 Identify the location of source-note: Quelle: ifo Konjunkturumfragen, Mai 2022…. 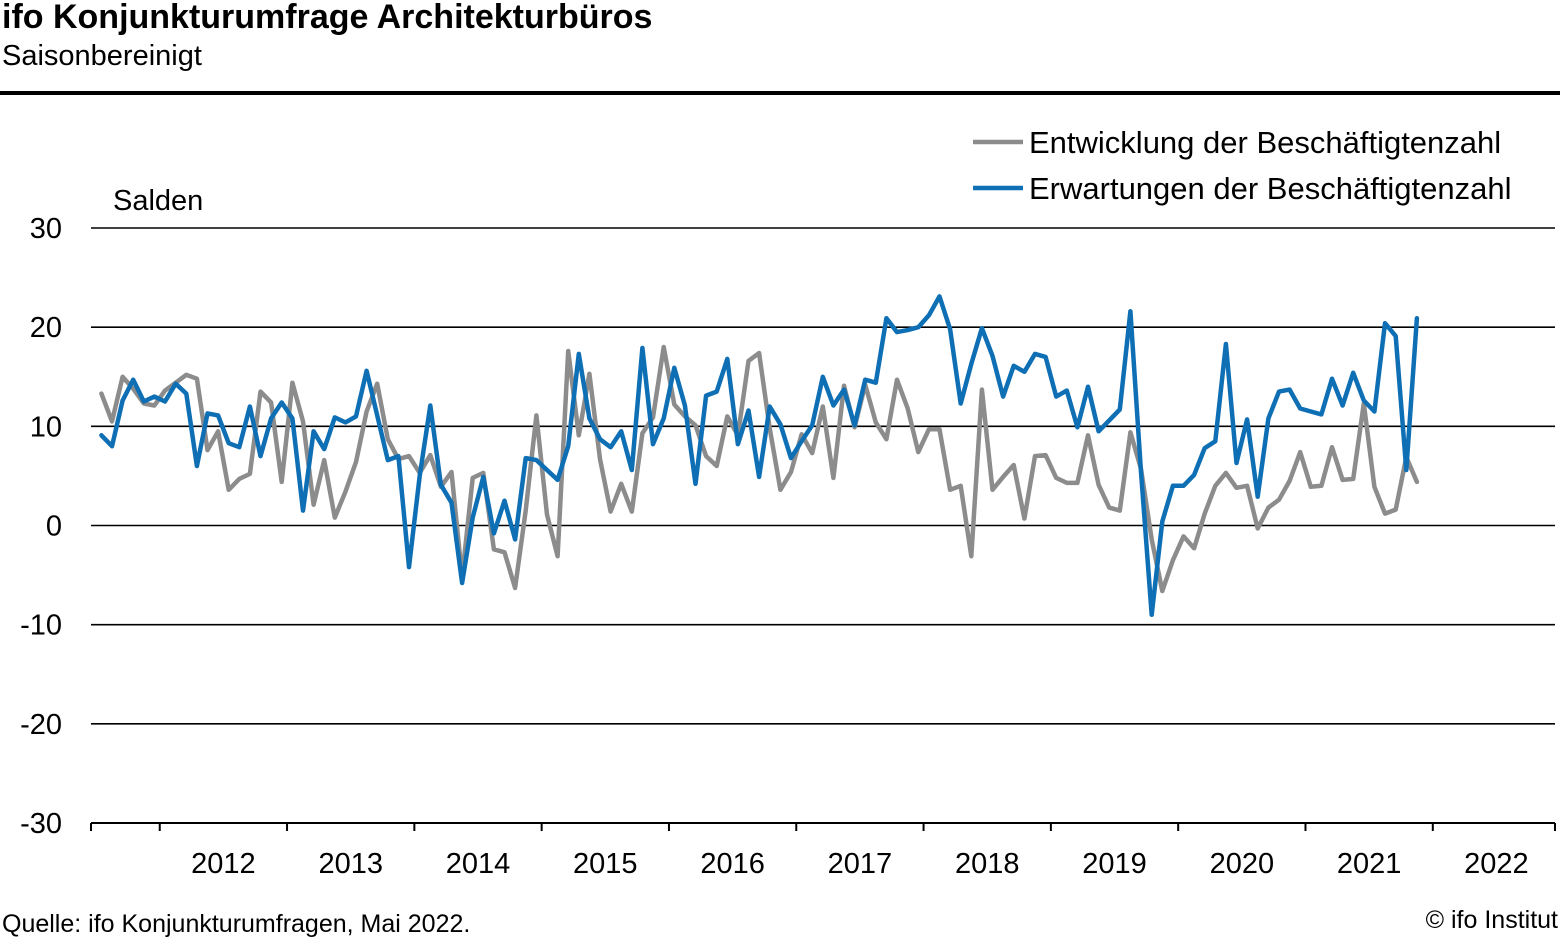
(236, 924).